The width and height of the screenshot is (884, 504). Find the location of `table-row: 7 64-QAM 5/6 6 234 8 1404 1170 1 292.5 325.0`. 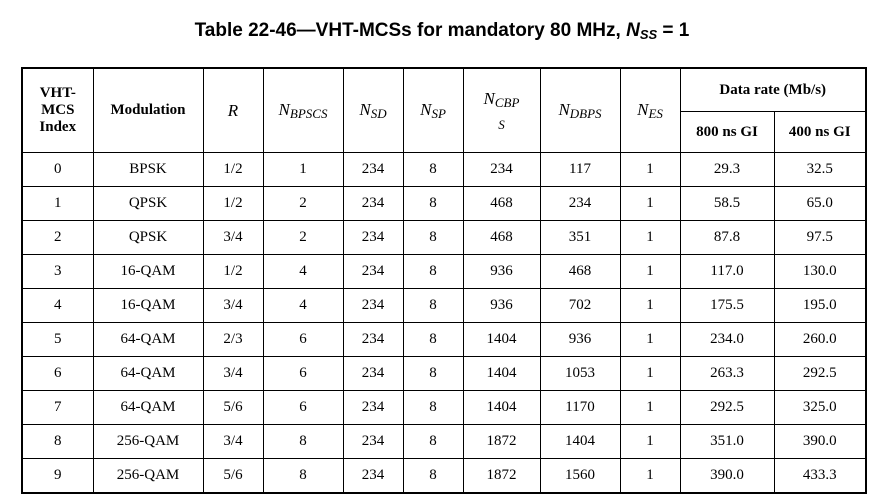

table-row: 7 64-QAM 5/6 6 234 8 1404 1170 1 292.5 325.0 is located at coordinates (444, 407).